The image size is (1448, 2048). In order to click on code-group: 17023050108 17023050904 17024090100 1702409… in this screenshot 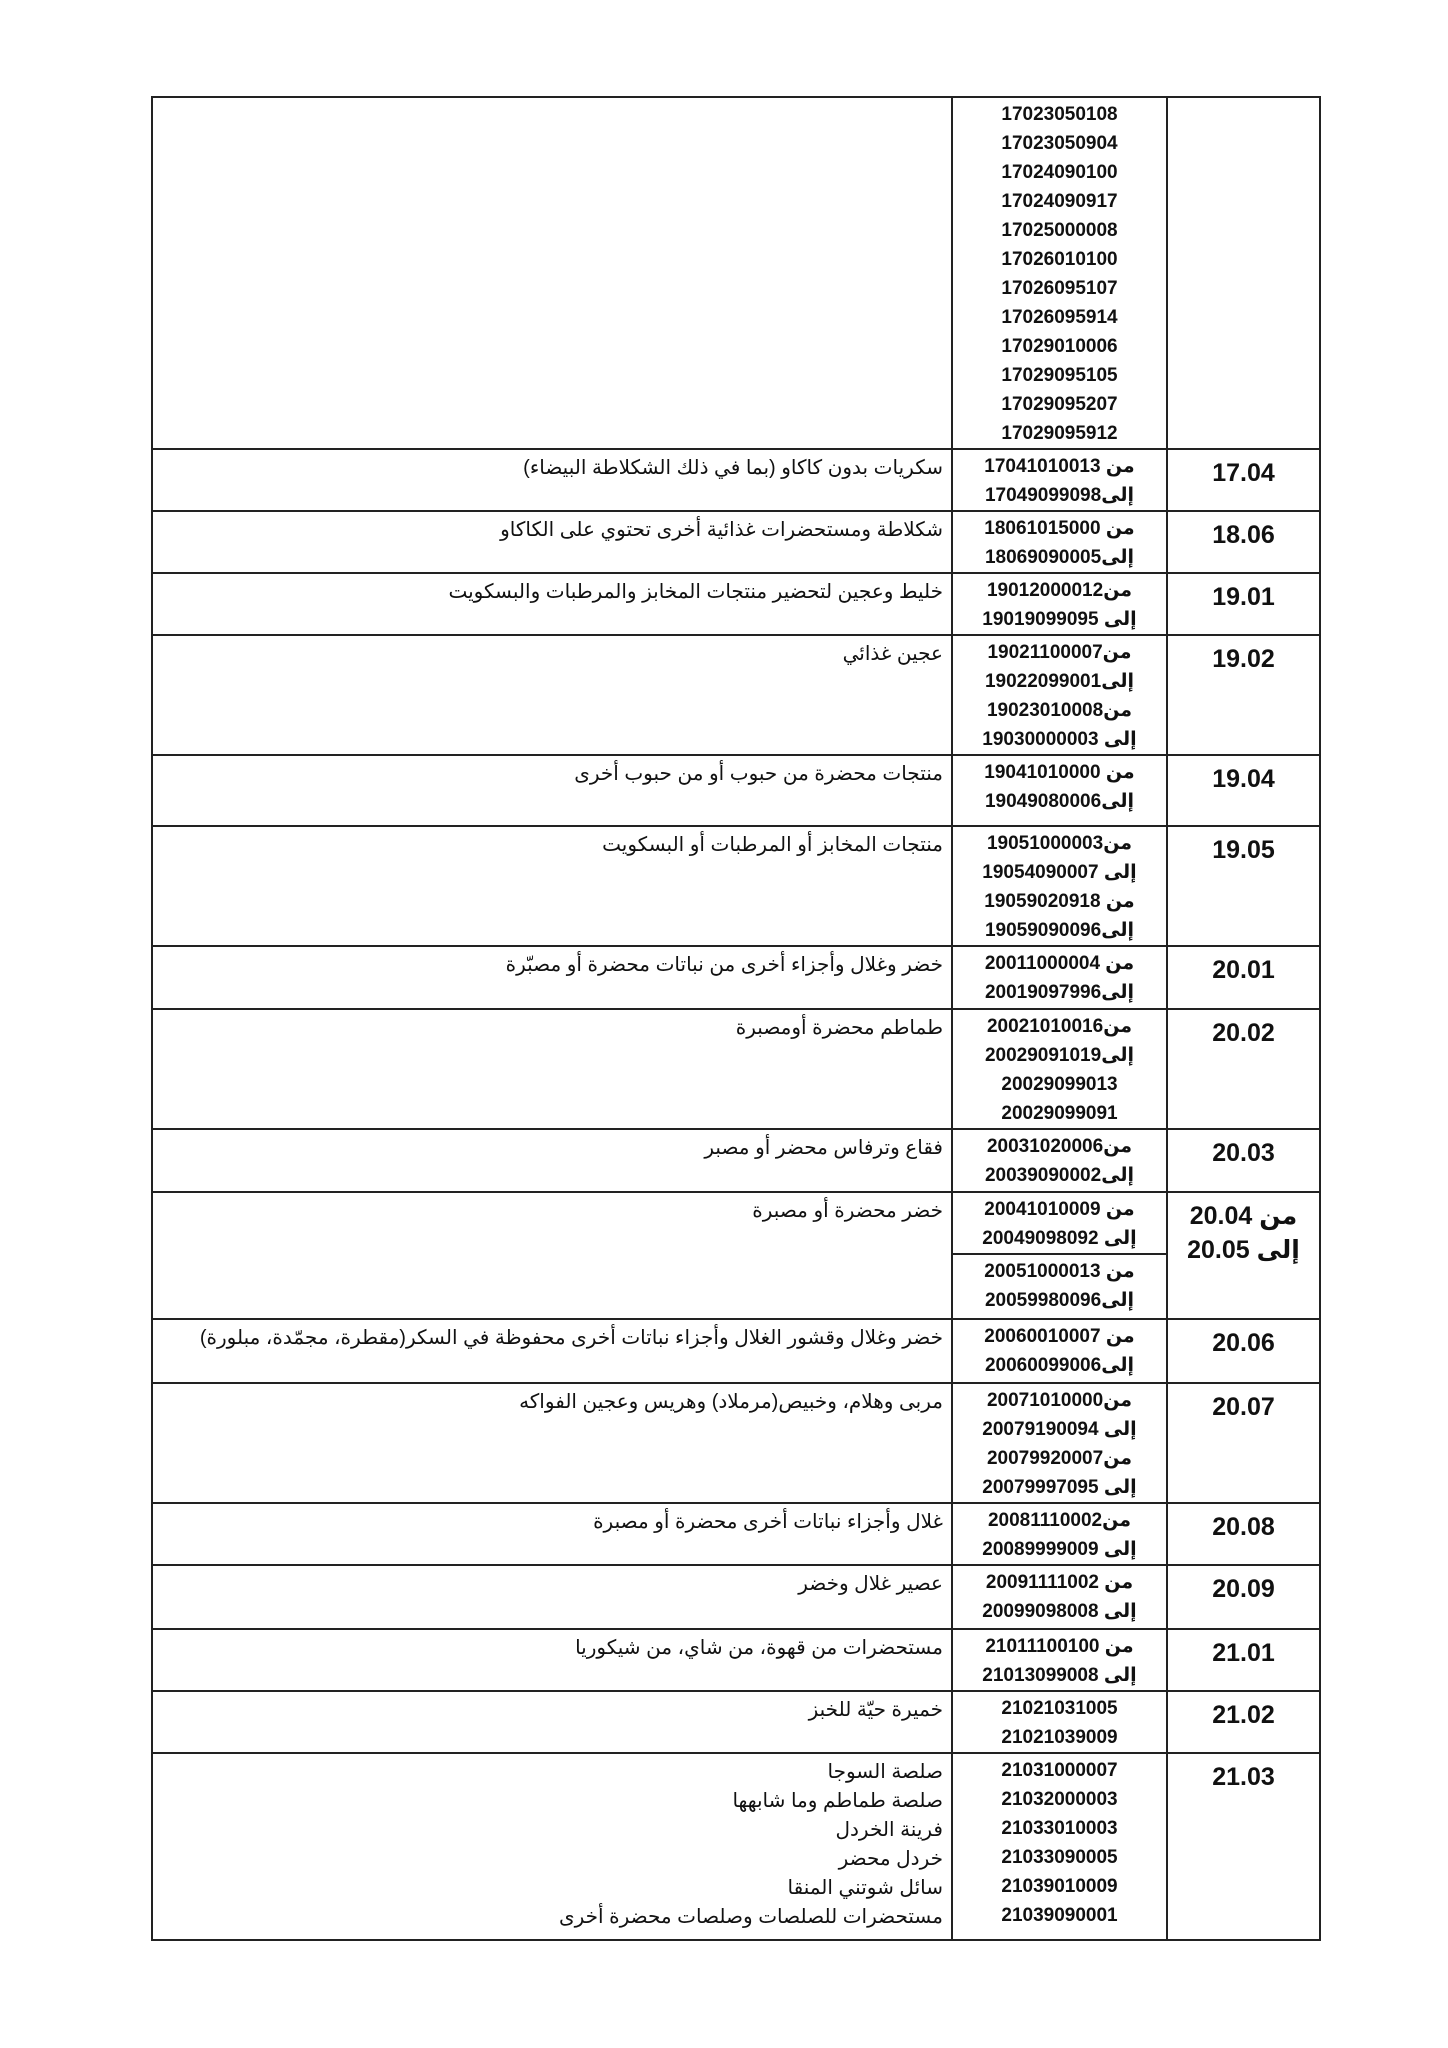, I will do `click(1059, 273)`.